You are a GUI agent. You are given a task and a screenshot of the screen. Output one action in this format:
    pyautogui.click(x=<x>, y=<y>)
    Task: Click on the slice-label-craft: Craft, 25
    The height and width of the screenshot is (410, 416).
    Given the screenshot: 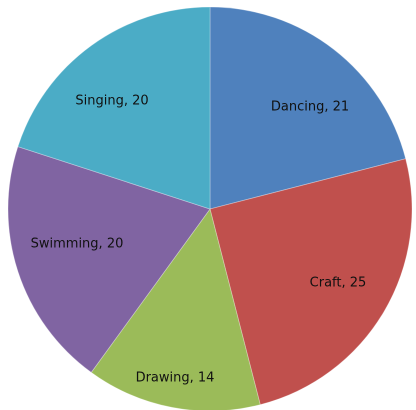 What is the action you would take?
    pyautogui.click(x=338, y=283)
    